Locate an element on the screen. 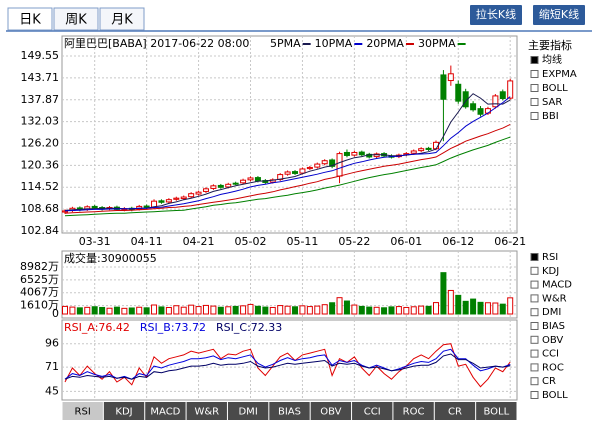 Image resolution: width=592 pixels, height=433 pixels. period-tab-label: 月K is located at coordinates (122, 20).